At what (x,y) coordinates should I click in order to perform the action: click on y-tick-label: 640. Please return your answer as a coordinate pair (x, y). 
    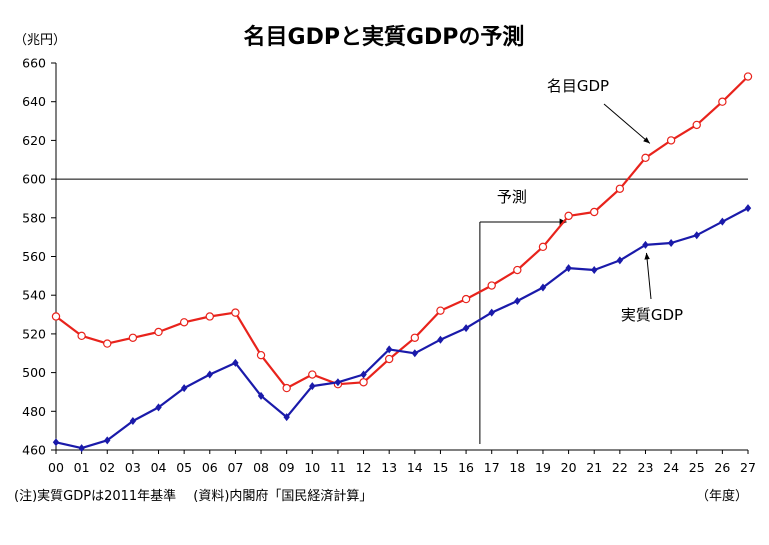
    Looking at the image, I should click on (34, 101).